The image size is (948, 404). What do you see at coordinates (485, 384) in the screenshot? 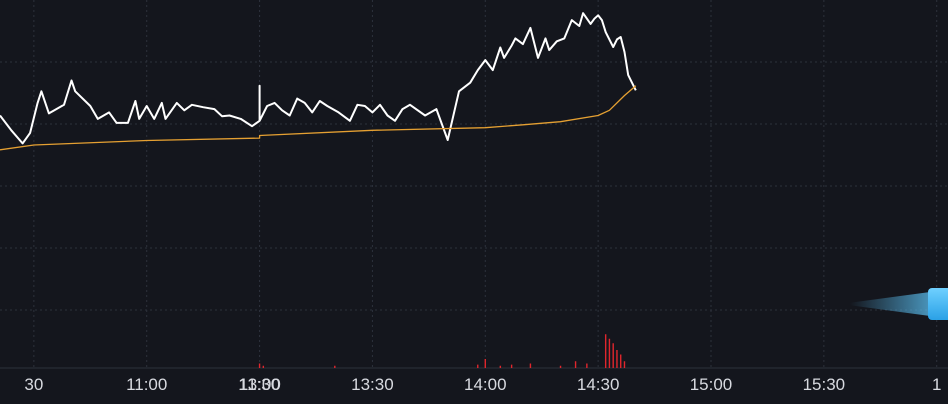
I see `x-tick-label: 14:00` at bounding box center [485, 384].